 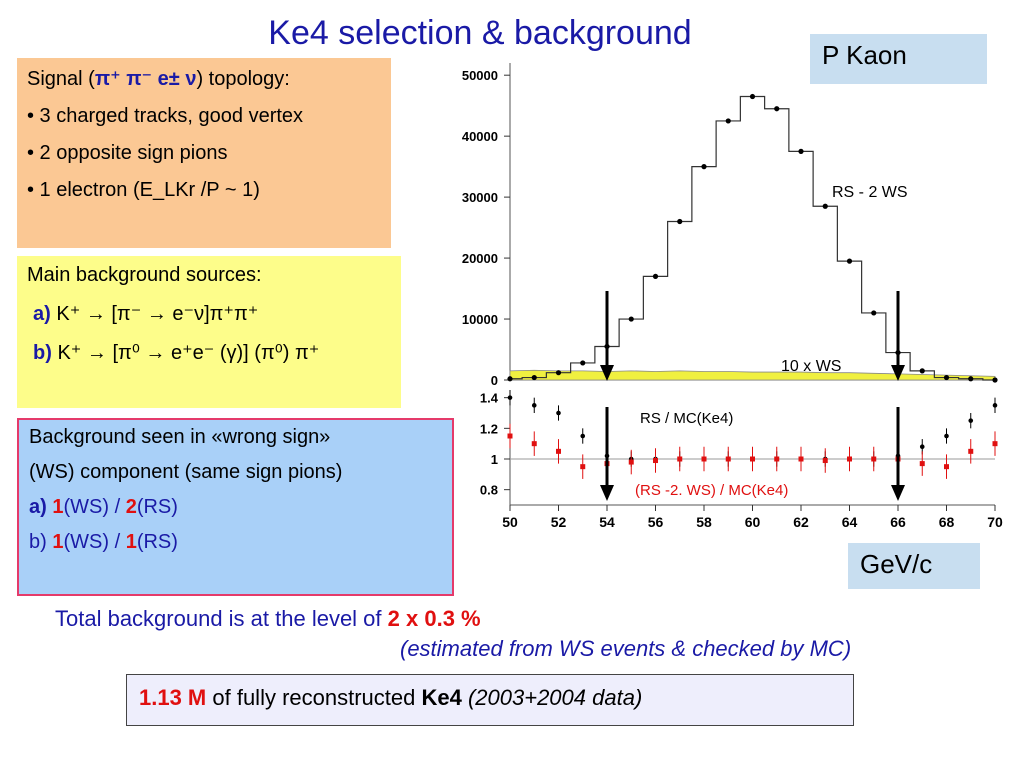 What do you see at coordinates (165, 116) in the screenshot?
I see `signal-bullet-1: • 3 charged tracks, good vertex` at bounding box center [165, 116].